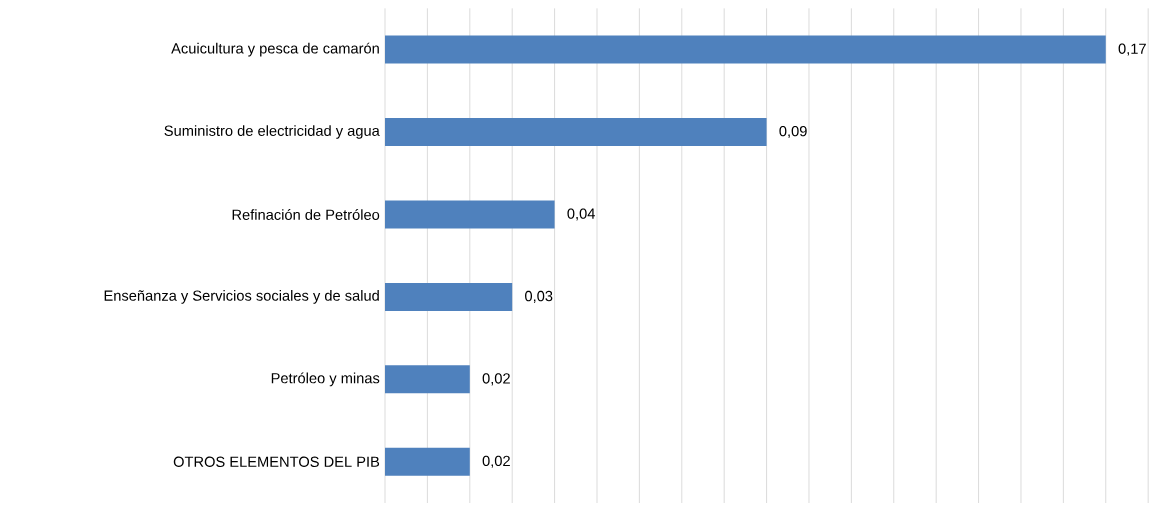  I want to click on y-tick-label: Suministro de electricidad y agua, so click(272, 132).